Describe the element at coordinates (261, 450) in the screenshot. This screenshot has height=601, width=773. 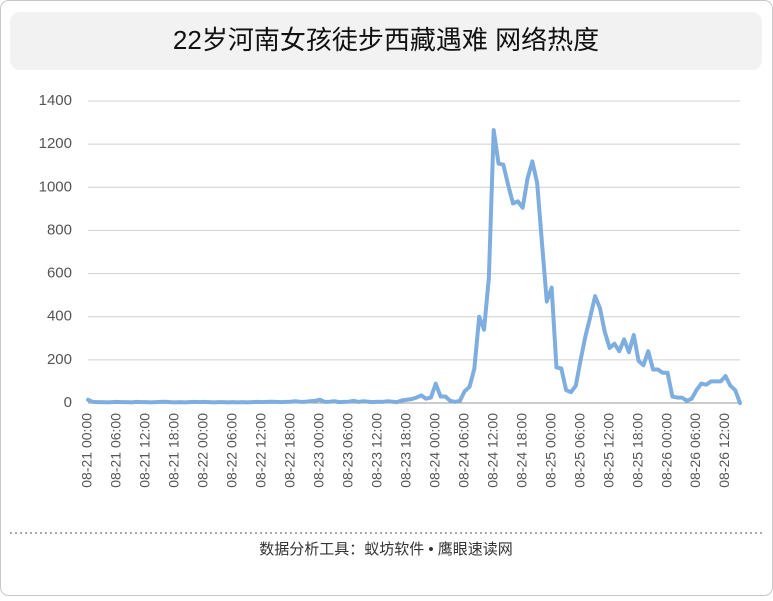
I see `x-tick-label: 08-22 12:00` at that location.